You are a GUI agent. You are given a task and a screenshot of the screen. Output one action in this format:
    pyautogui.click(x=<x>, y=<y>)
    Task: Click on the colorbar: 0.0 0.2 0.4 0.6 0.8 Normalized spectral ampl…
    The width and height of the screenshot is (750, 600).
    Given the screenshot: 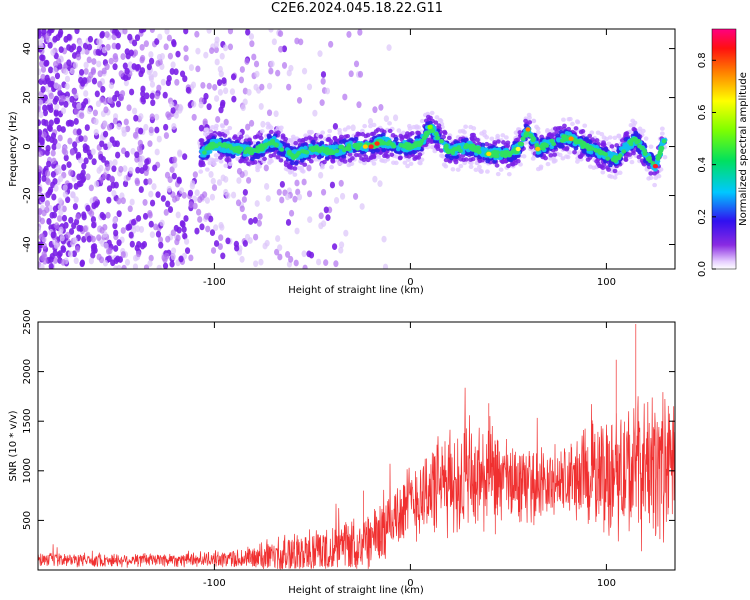 What is the action you would take?
    pyautogui.click(x=723, y=152)
    